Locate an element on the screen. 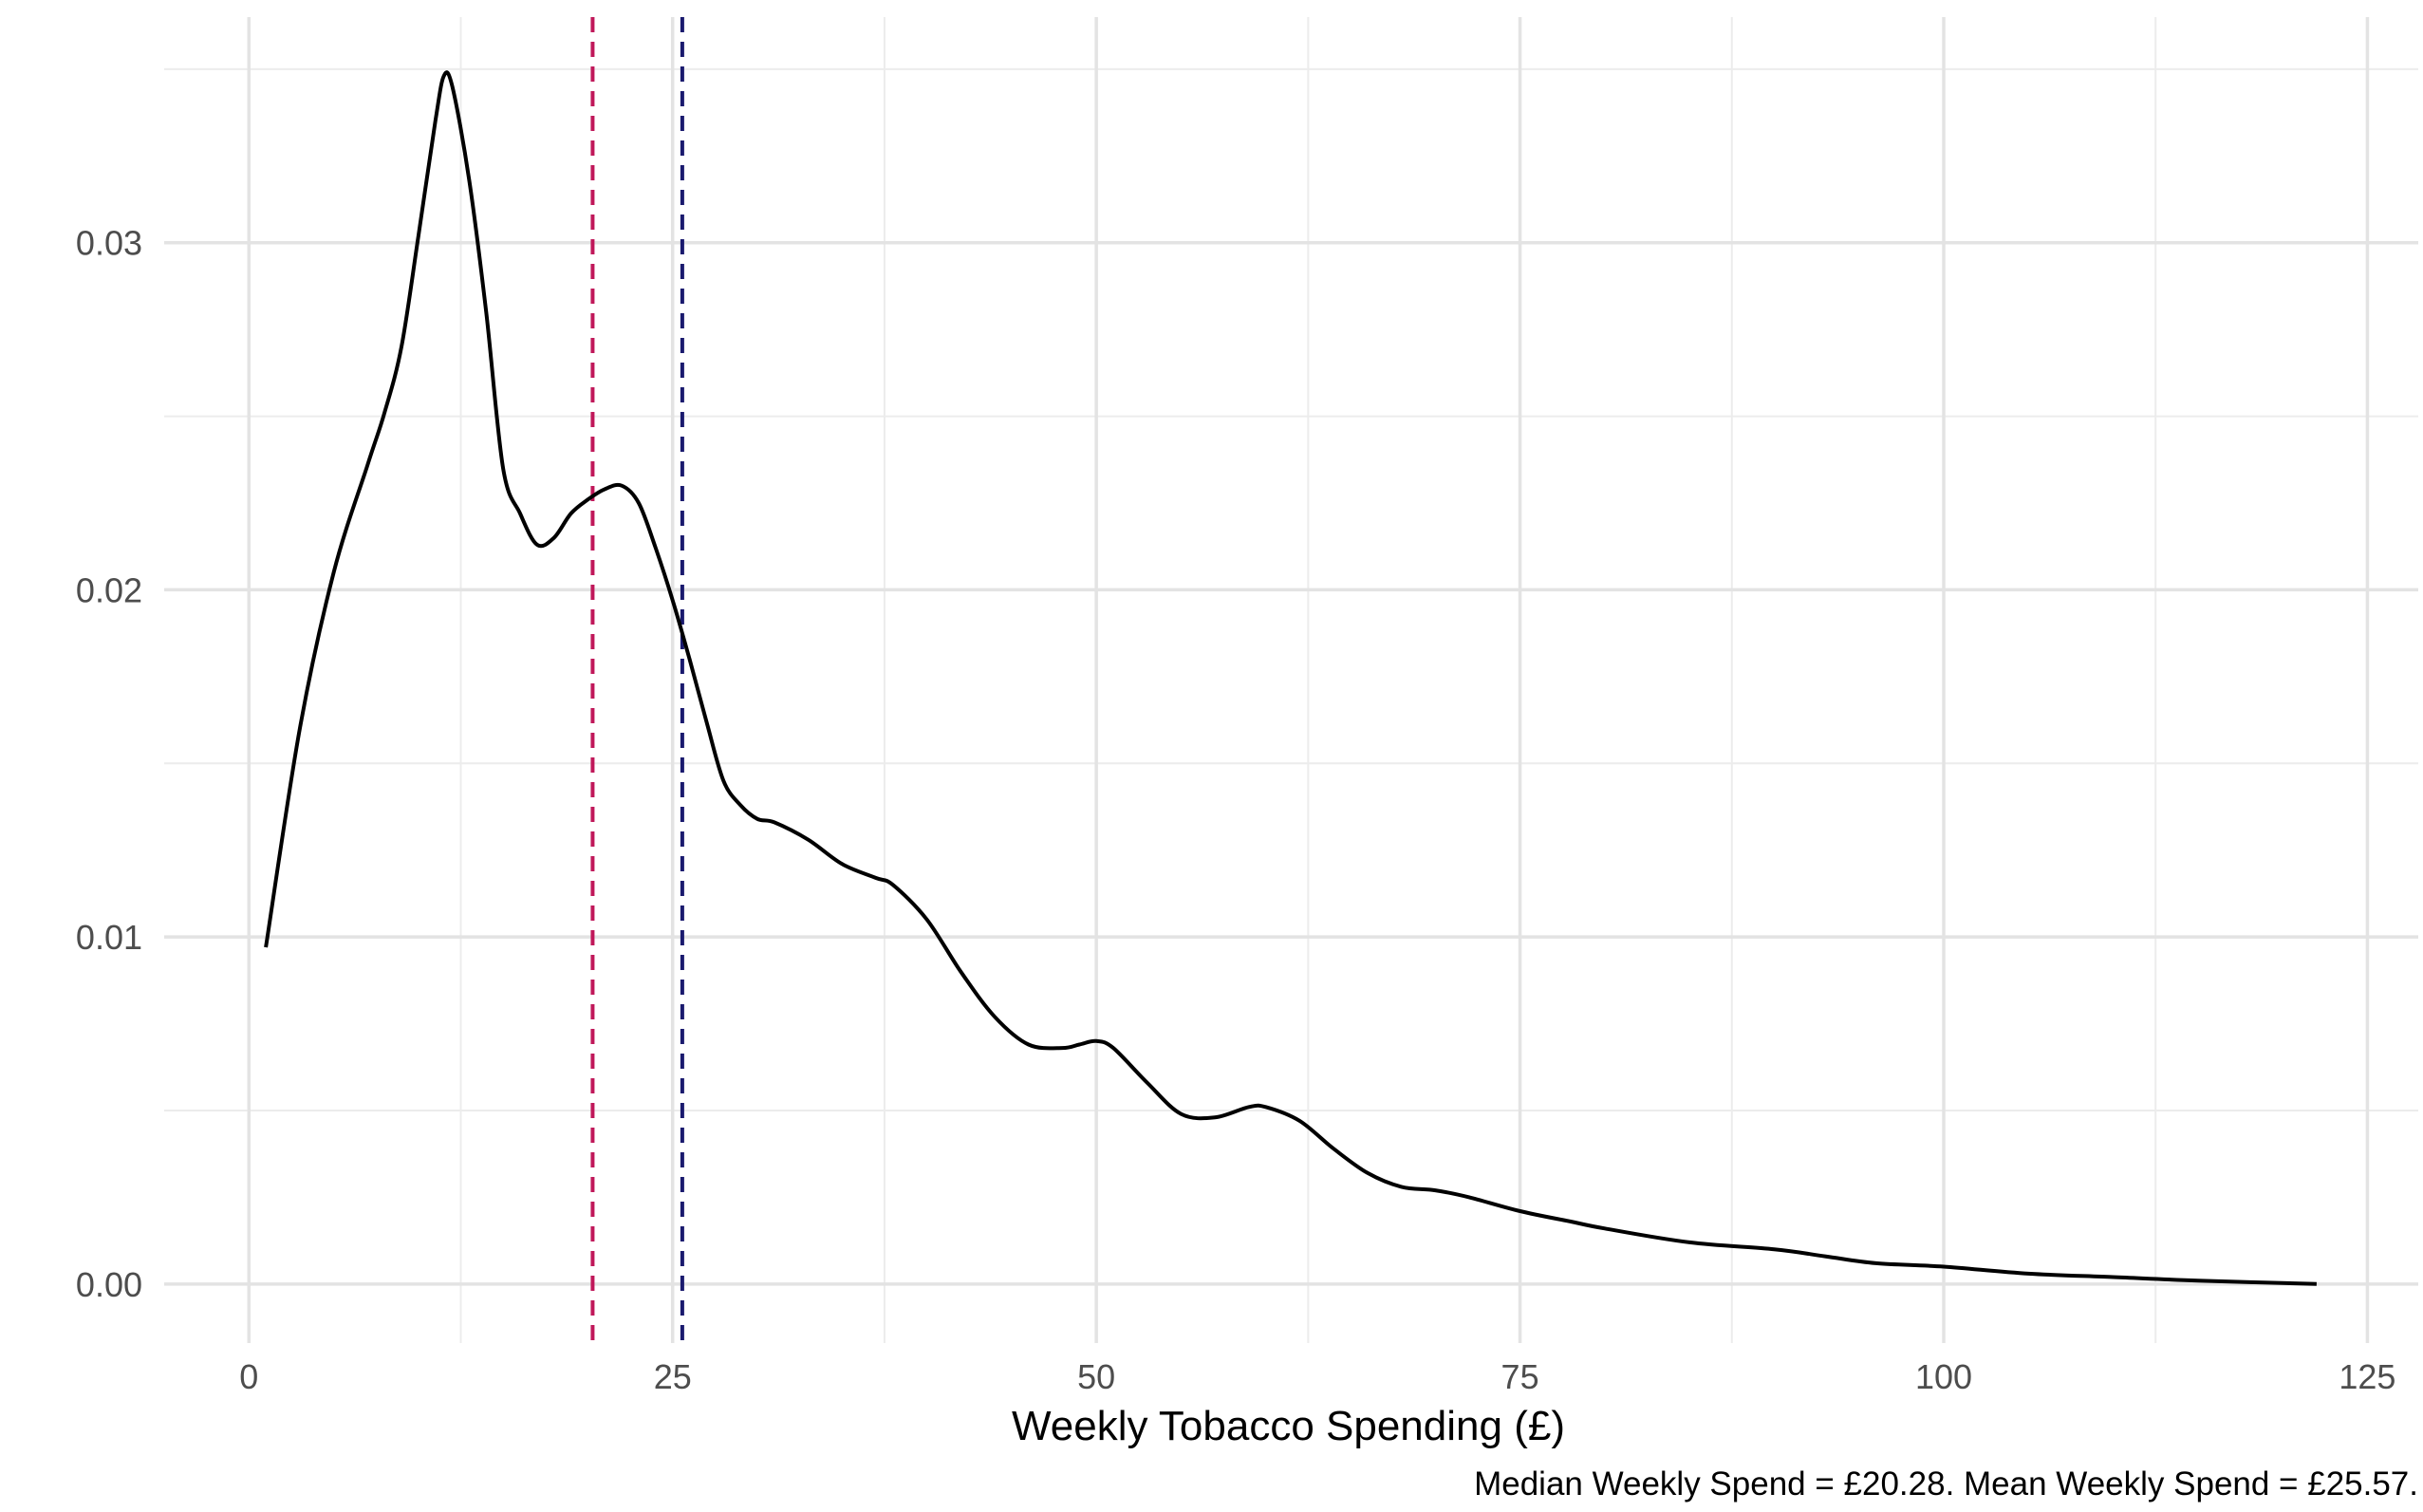 The width and height of the screenshot is (2423, 1512). x-axis-title: Weekly Tobacco Spending (£) is located at coordinates (1288, 1426).